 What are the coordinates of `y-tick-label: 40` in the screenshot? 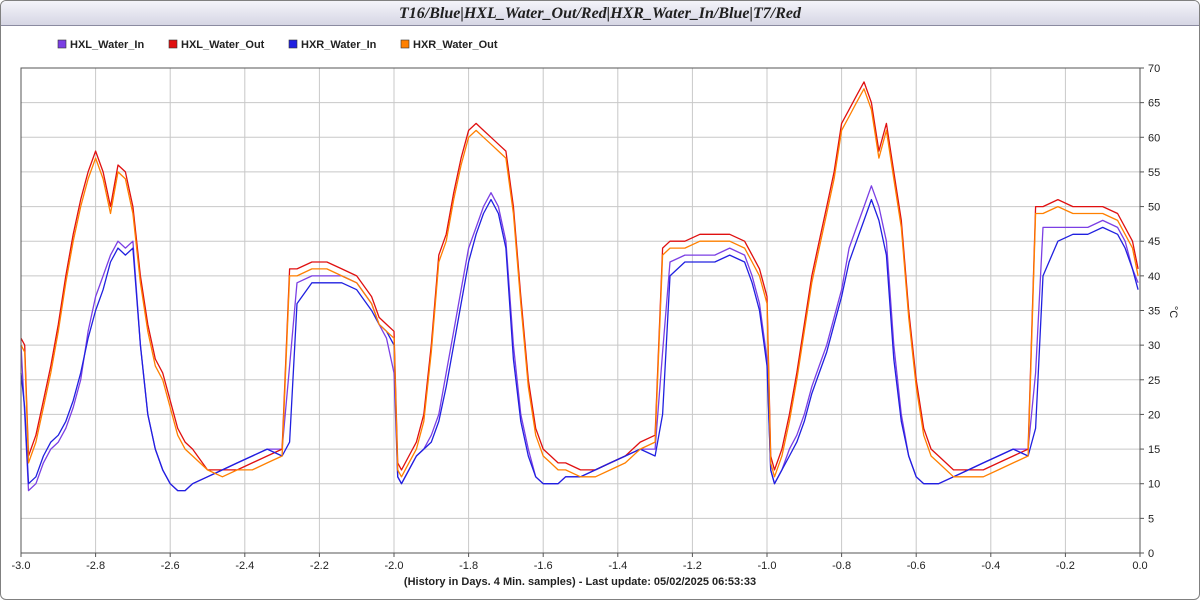 It's located at (1154, 277).